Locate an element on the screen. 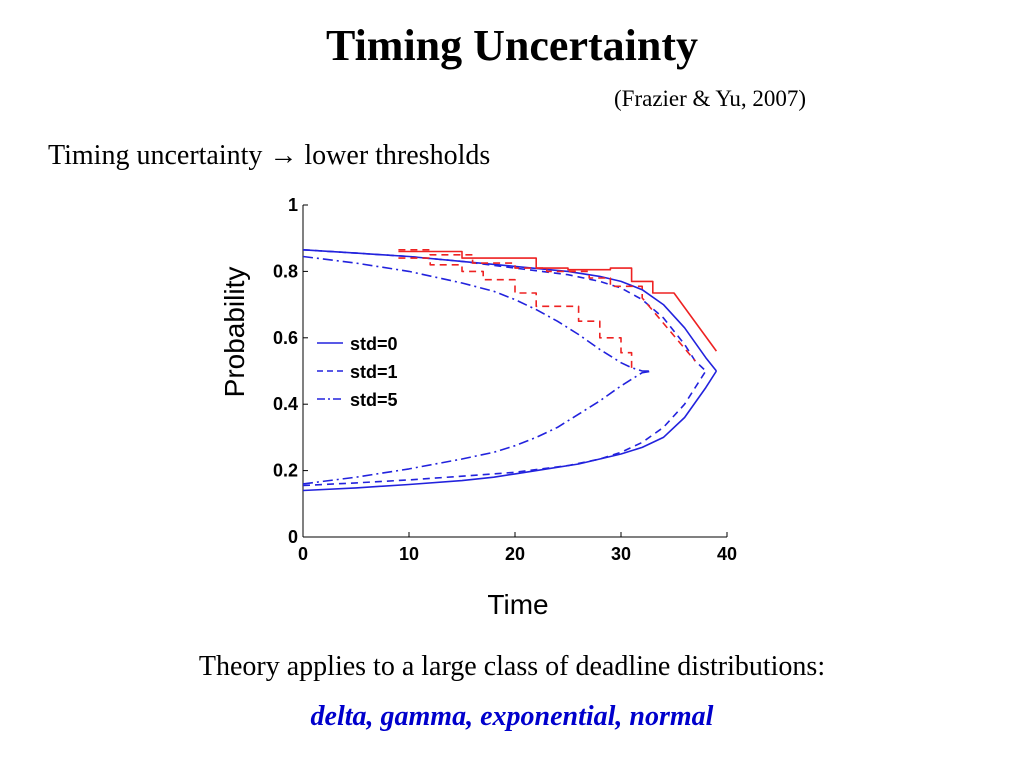 The image size is (1024, 768). y-tick-label: 0.2 is located at coordinates (285, 471).